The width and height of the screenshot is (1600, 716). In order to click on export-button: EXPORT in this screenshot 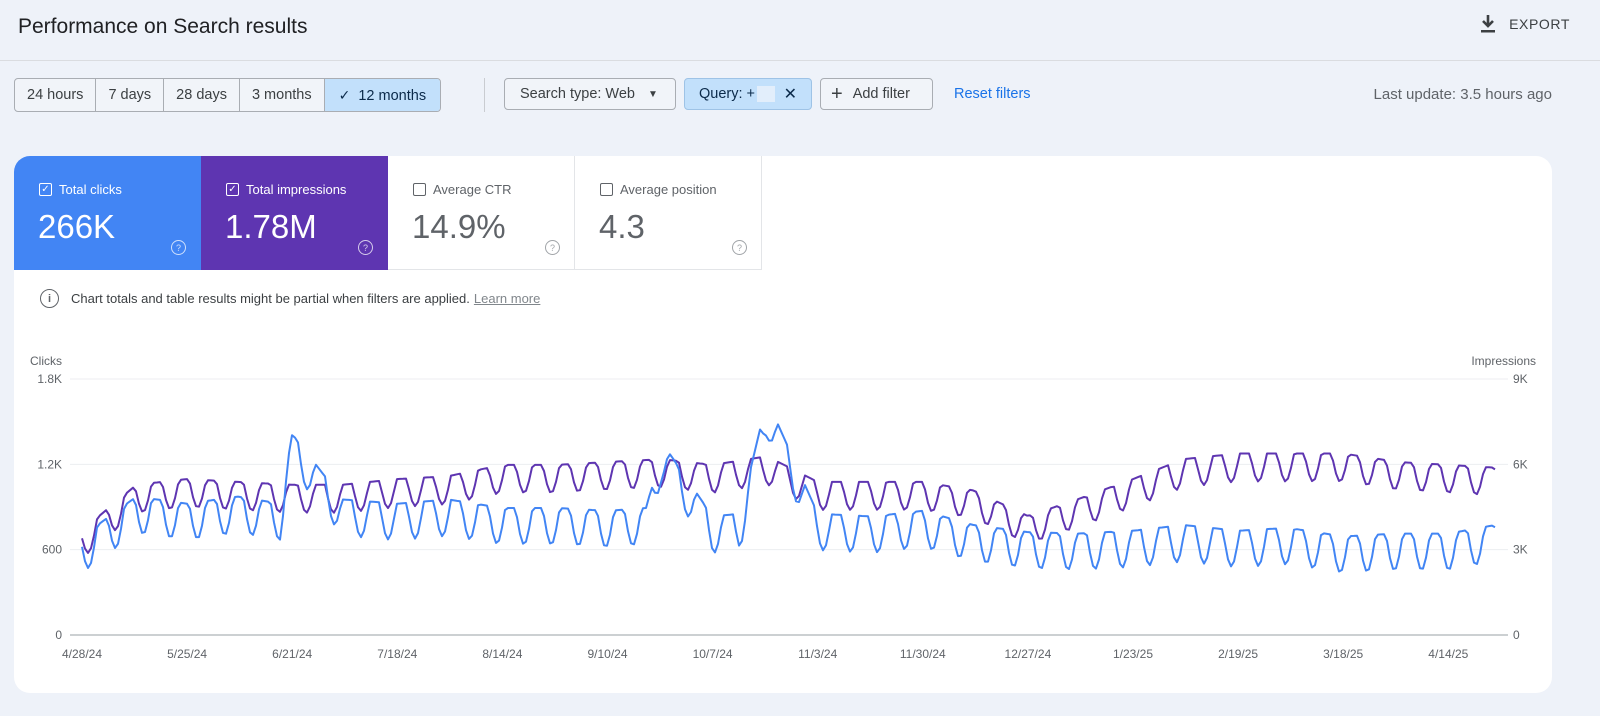, I will do `click(1524, 24)`.